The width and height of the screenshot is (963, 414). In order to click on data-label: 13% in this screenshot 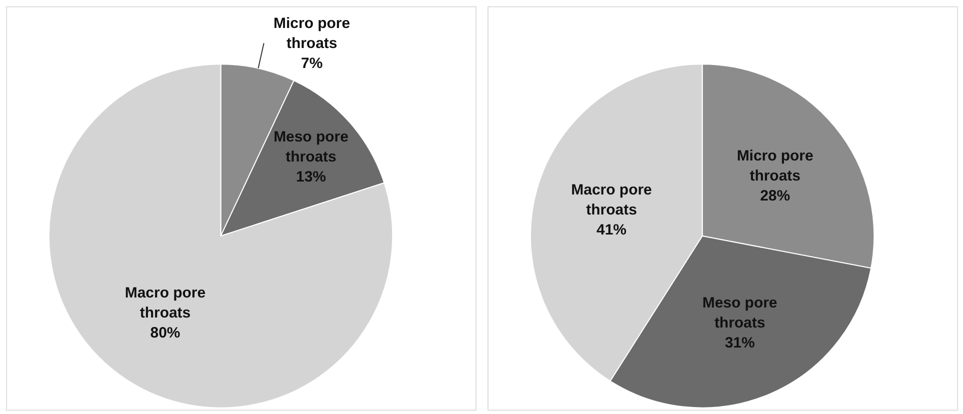, I will do `click(311, 177)`.